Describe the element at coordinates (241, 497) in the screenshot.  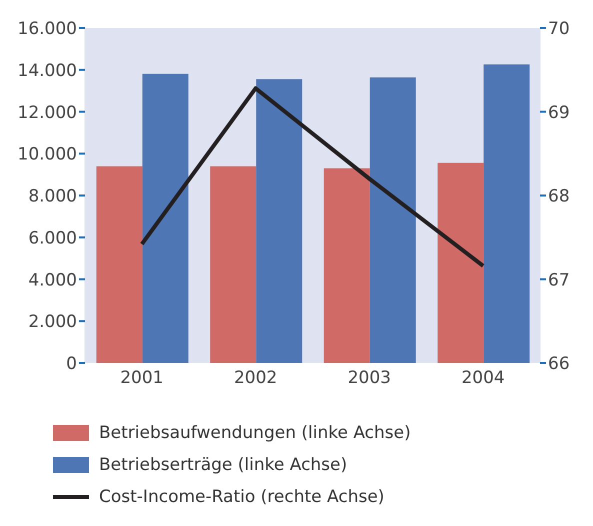
I see `legend-label: Cost-Income-Ratio (rechte Achse)` at that location.